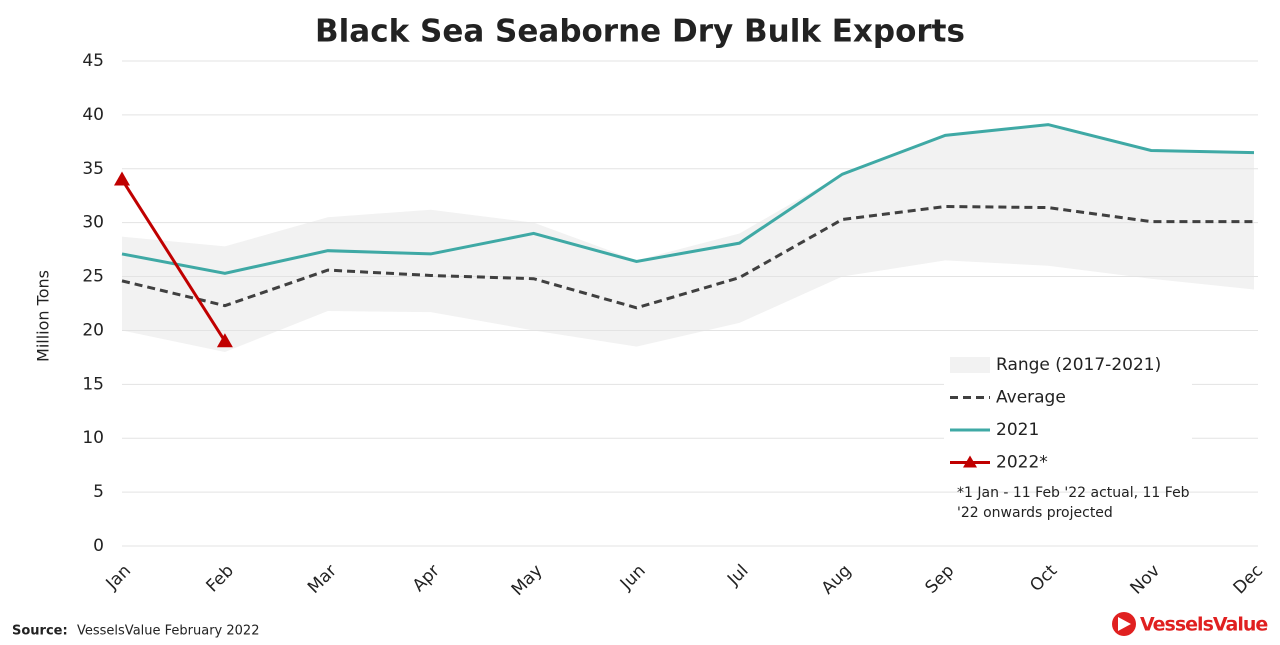 Image resolution: width=1280 pixels, height=645 pixels. Describe the element at coordinates (220, 578) in the screenshot. I see `x-tick-label: Feb` at that location.